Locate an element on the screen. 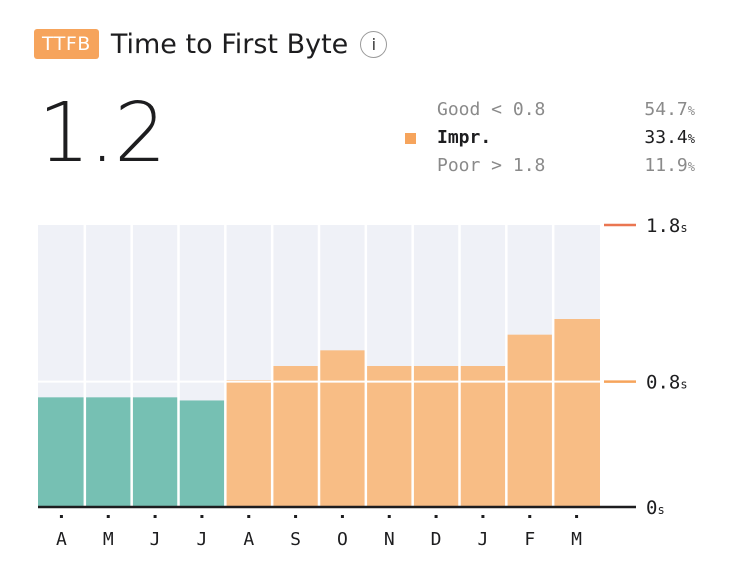 The image size is (740, 580). metric-value: 1.2 is located at coordinates (102, 133).